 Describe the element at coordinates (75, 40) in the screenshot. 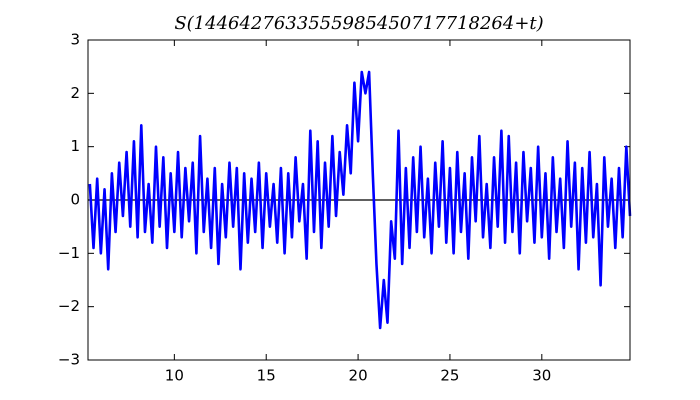

I see `y-tick-label: 3` at that location.